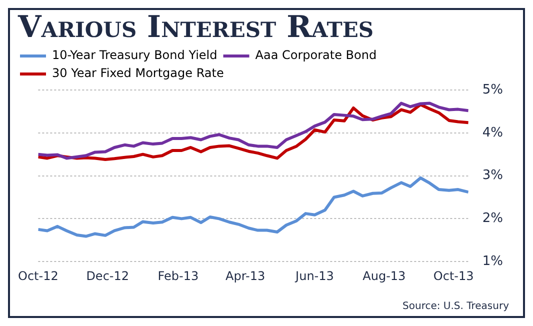  What do you see at coordinates (384, 275) in the screenshot?
I see `x-tick-label: Aug-13` at bounding box center [384, 275].